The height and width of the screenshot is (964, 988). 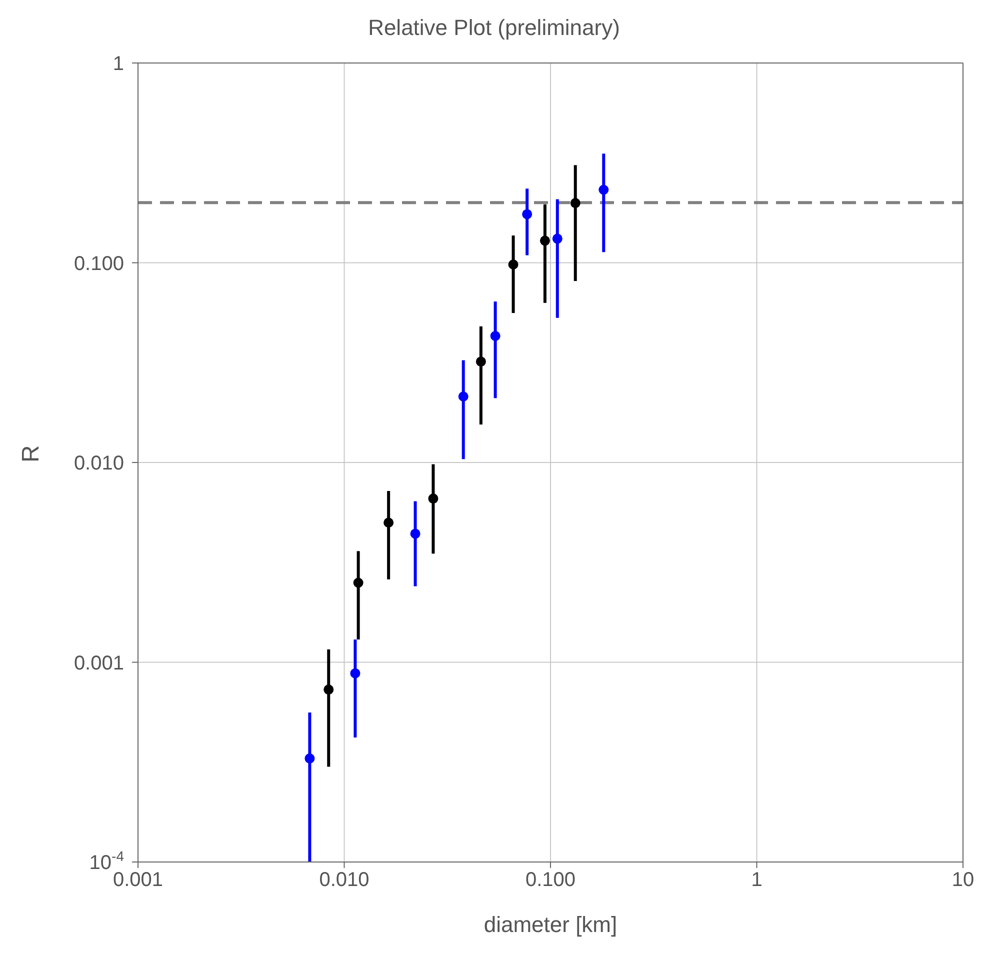 What do you see at coordinates (494, 28) in the screenshot?
I see `chart-title: Relative Plot (preliminary)` at bounding box center [494, 28].